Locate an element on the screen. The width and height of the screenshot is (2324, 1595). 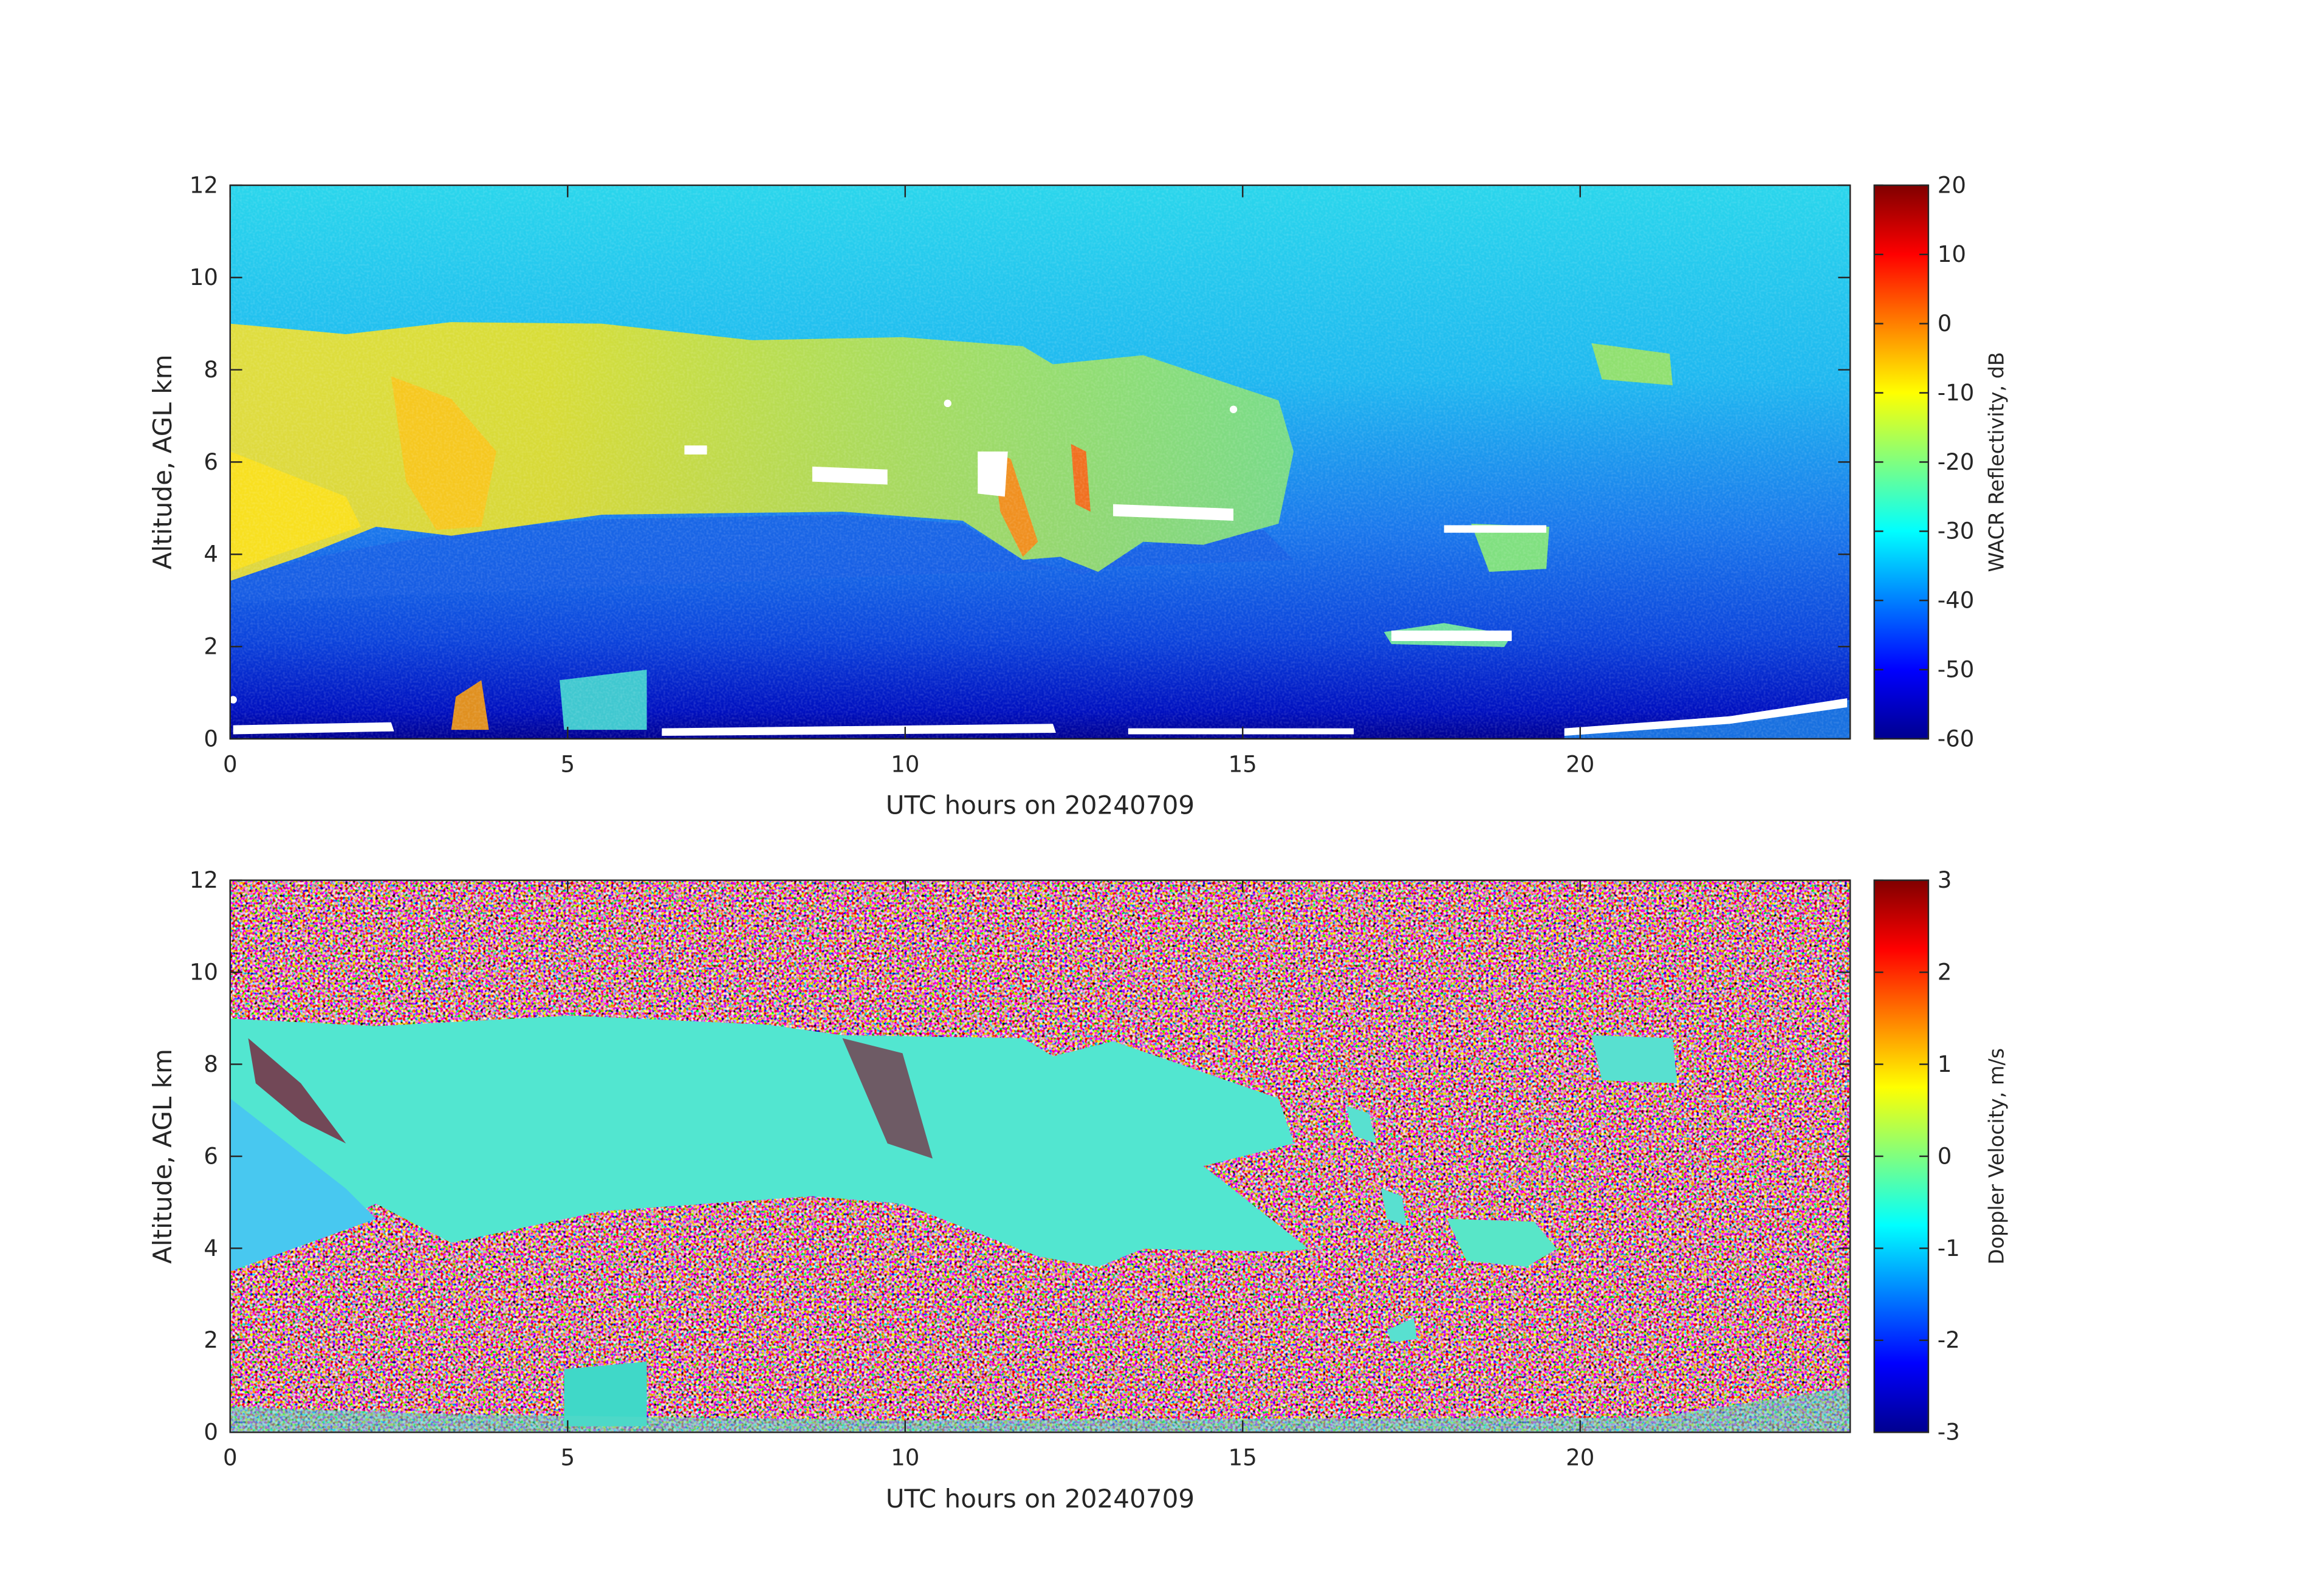
colorbar-tick-label: 2 is located at coordinates (1945, 972).